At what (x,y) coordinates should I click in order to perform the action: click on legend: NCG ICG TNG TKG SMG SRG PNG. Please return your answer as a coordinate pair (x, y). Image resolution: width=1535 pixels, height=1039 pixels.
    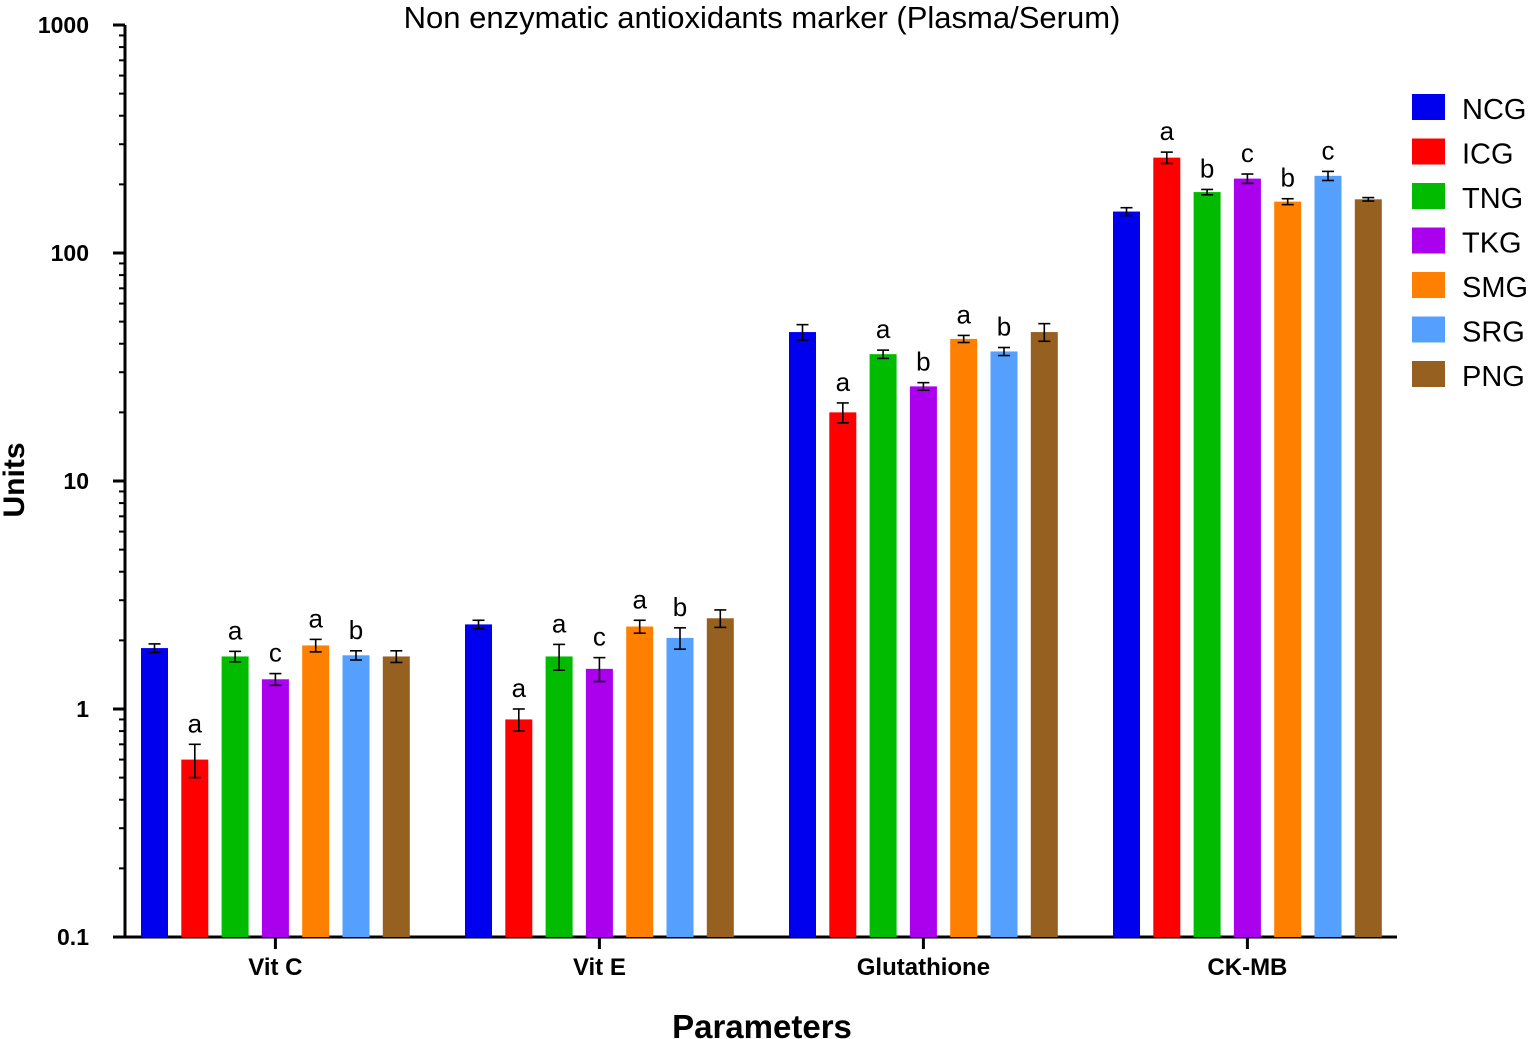
    Looking at the image, I should click on (1470, 243).